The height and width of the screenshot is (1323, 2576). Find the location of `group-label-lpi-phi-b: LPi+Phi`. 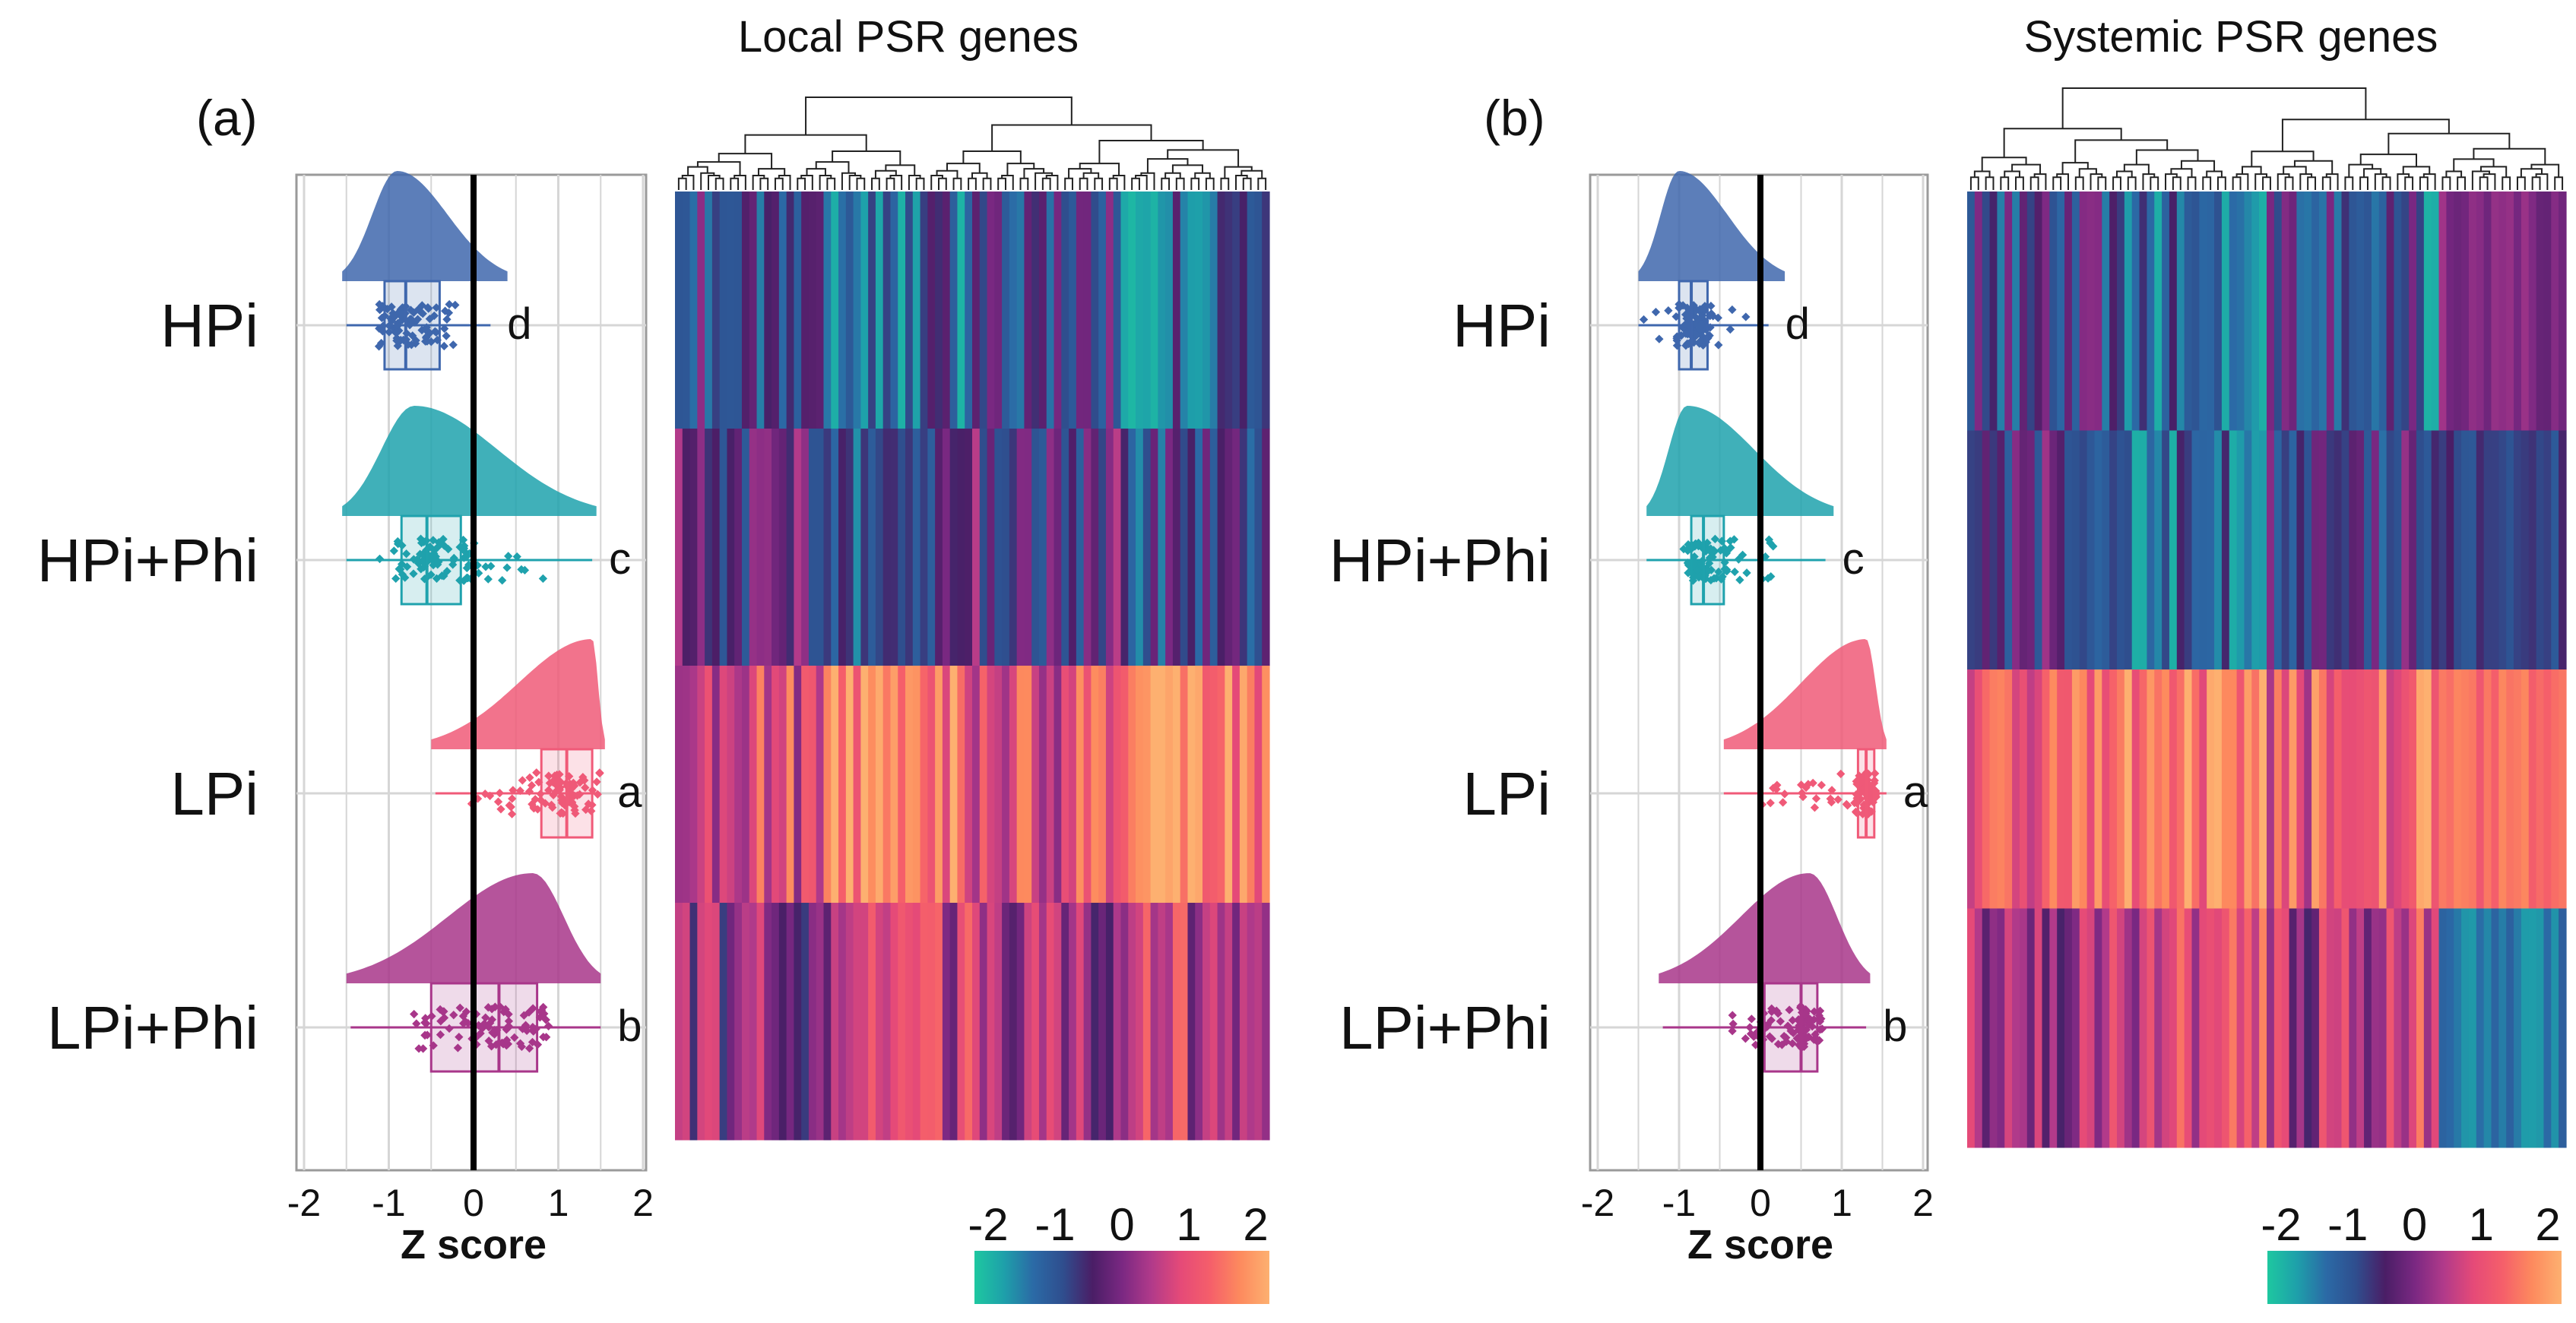

group-label-lpi-phi-b: LPi+Phi is located at coordinates (1445, 1028).